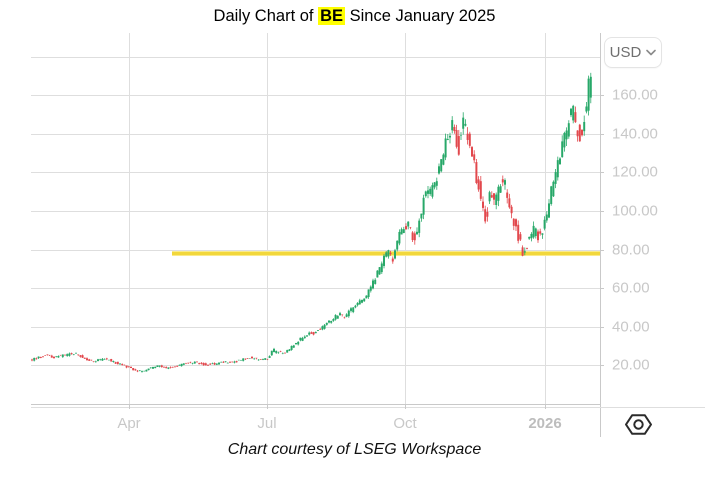 The height and width of the screenshot is (480, 709). I want to click on currency-dropdown-label: USD, so click(625, 52).